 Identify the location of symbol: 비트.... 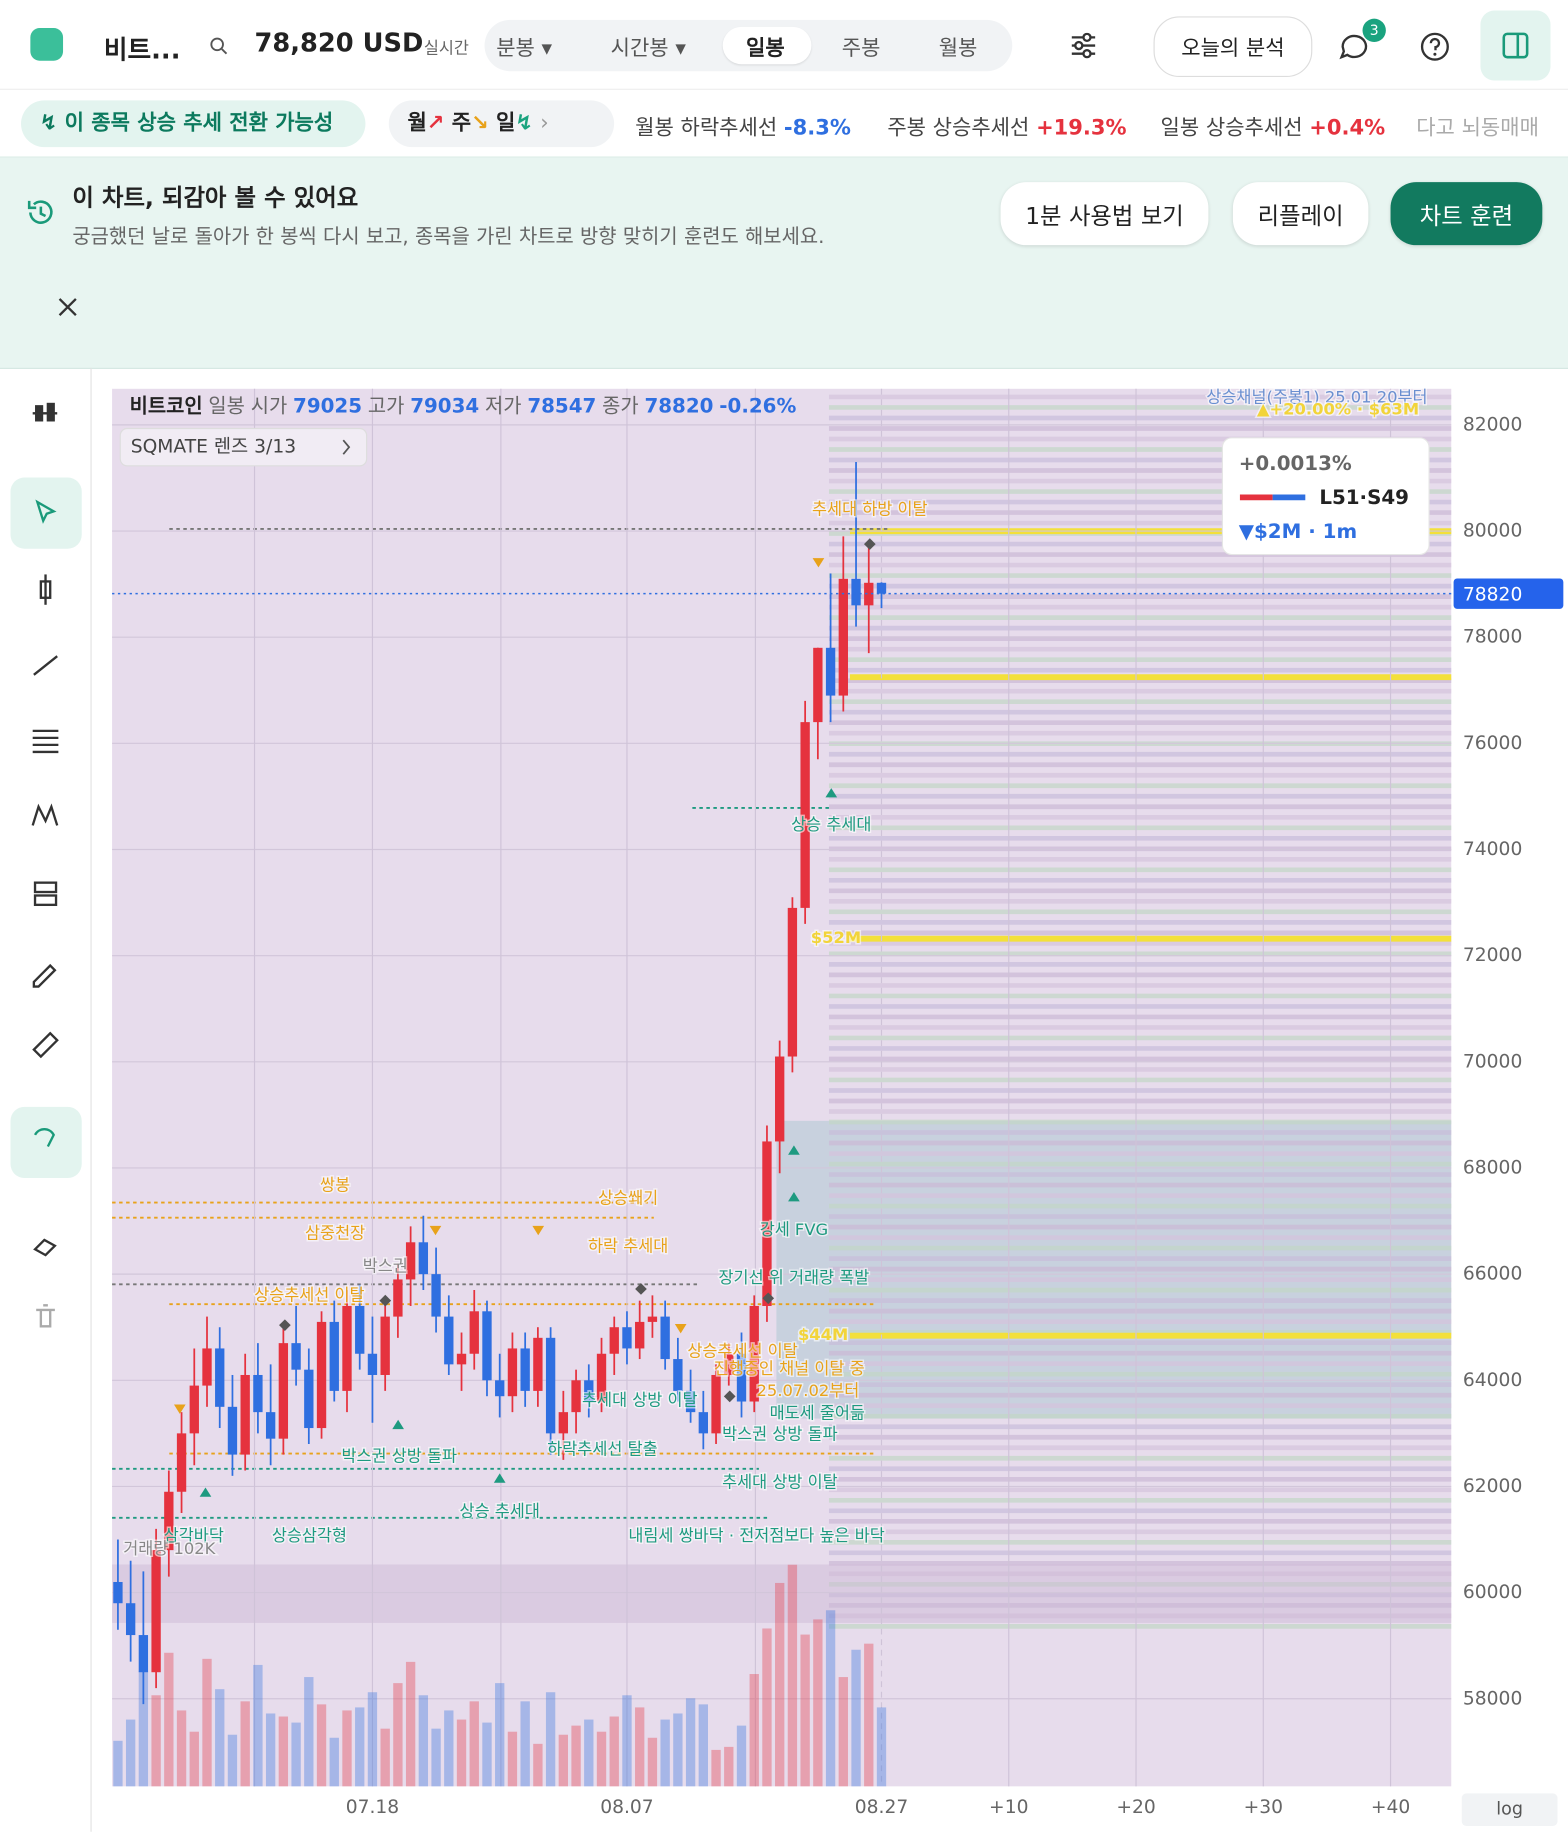
(142, 51).